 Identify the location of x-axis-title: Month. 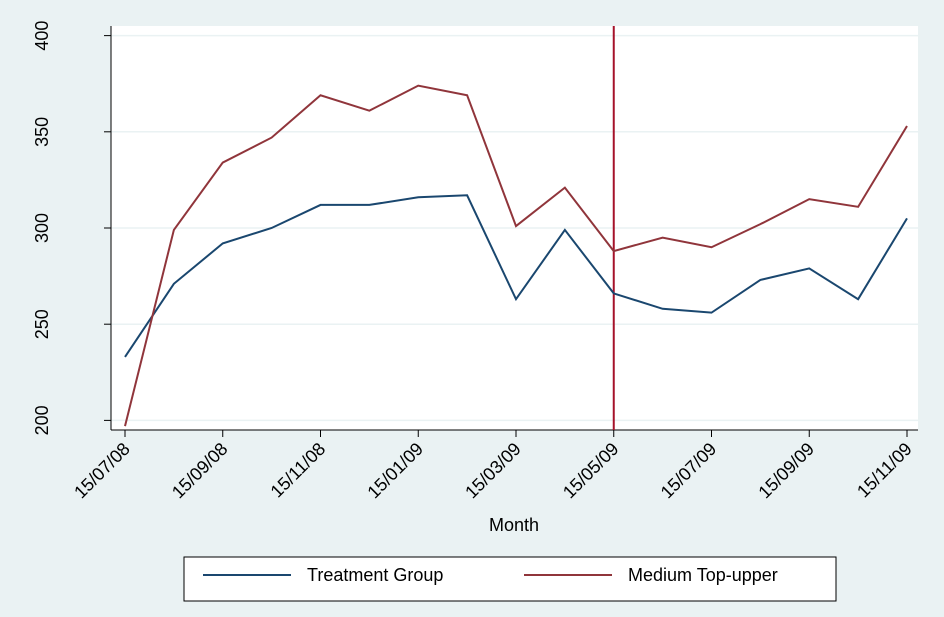
(514, 525).